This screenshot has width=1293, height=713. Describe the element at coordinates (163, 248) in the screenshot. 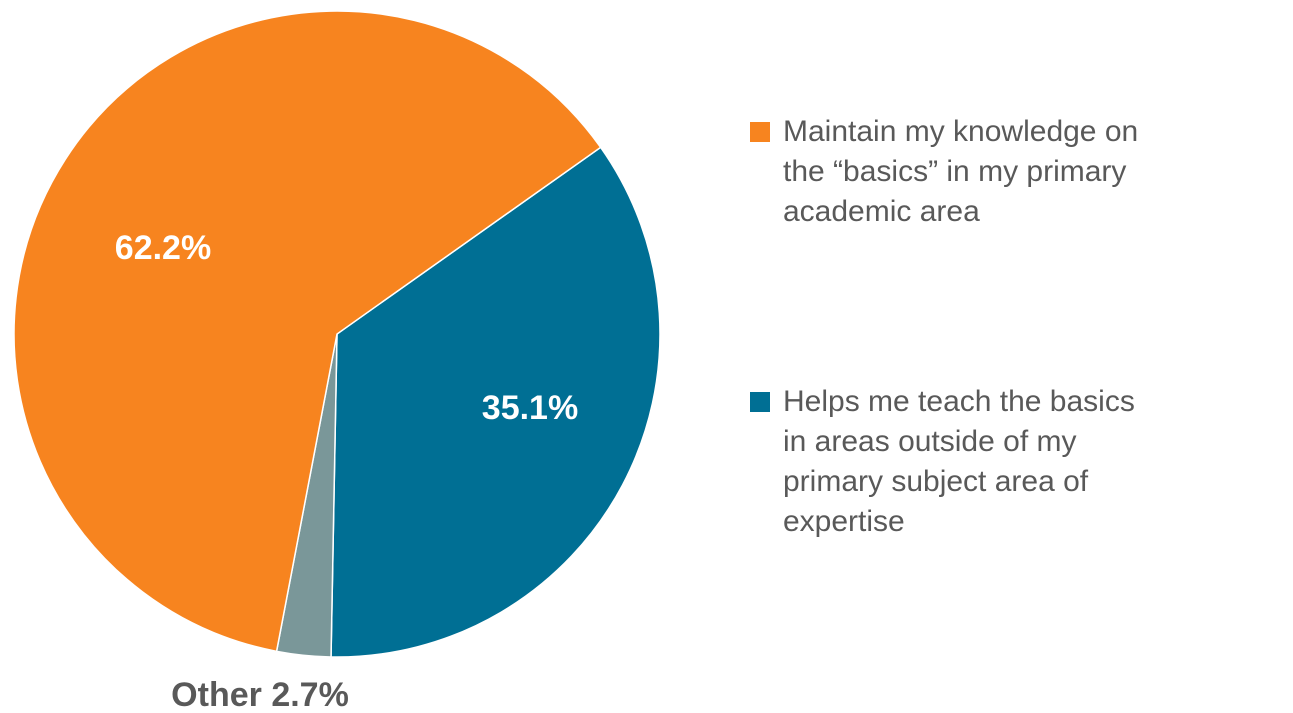

I see `slice-label: 62.2%` at that location.